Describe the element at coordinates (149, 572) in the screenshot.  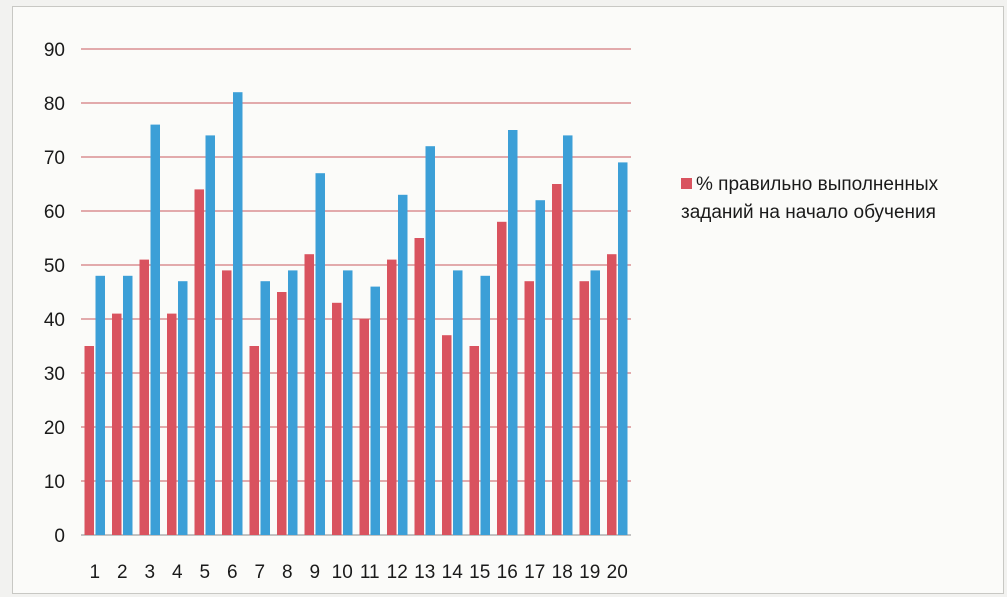
I see `x-tick-label: 3` at that location.